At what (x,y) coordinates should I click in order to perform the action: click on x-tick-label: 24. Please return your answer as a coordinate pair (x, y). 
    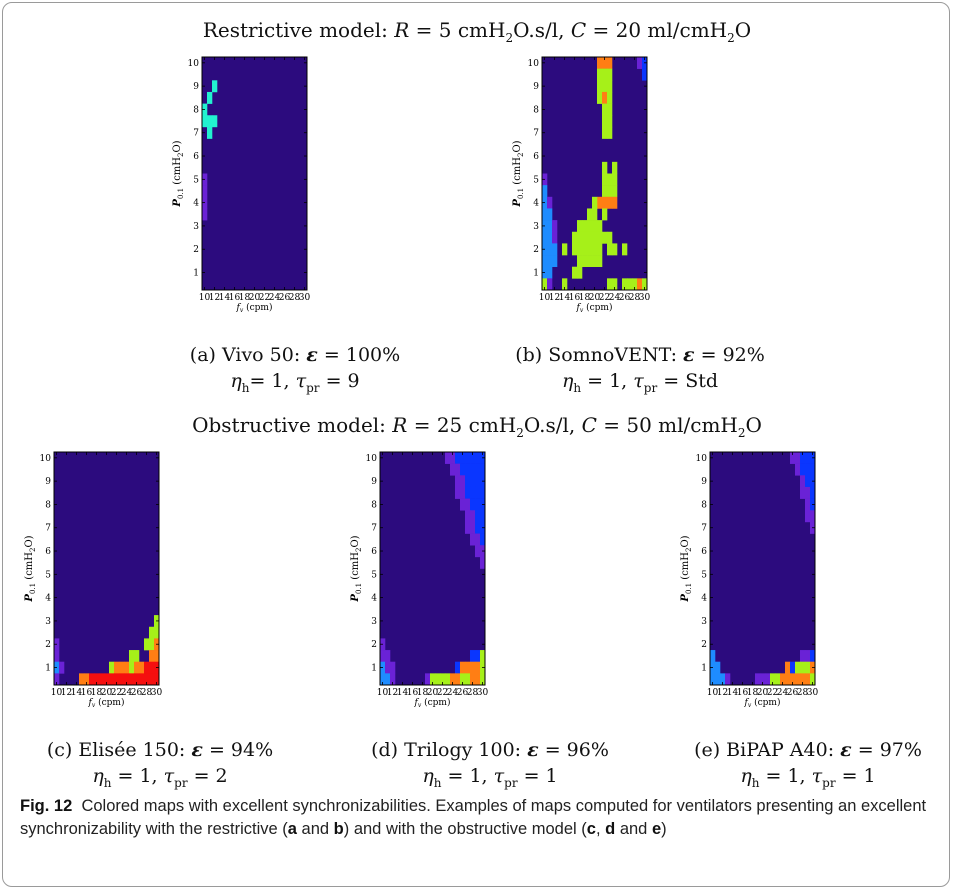
    Looking at the image, I should click on (127, 693).